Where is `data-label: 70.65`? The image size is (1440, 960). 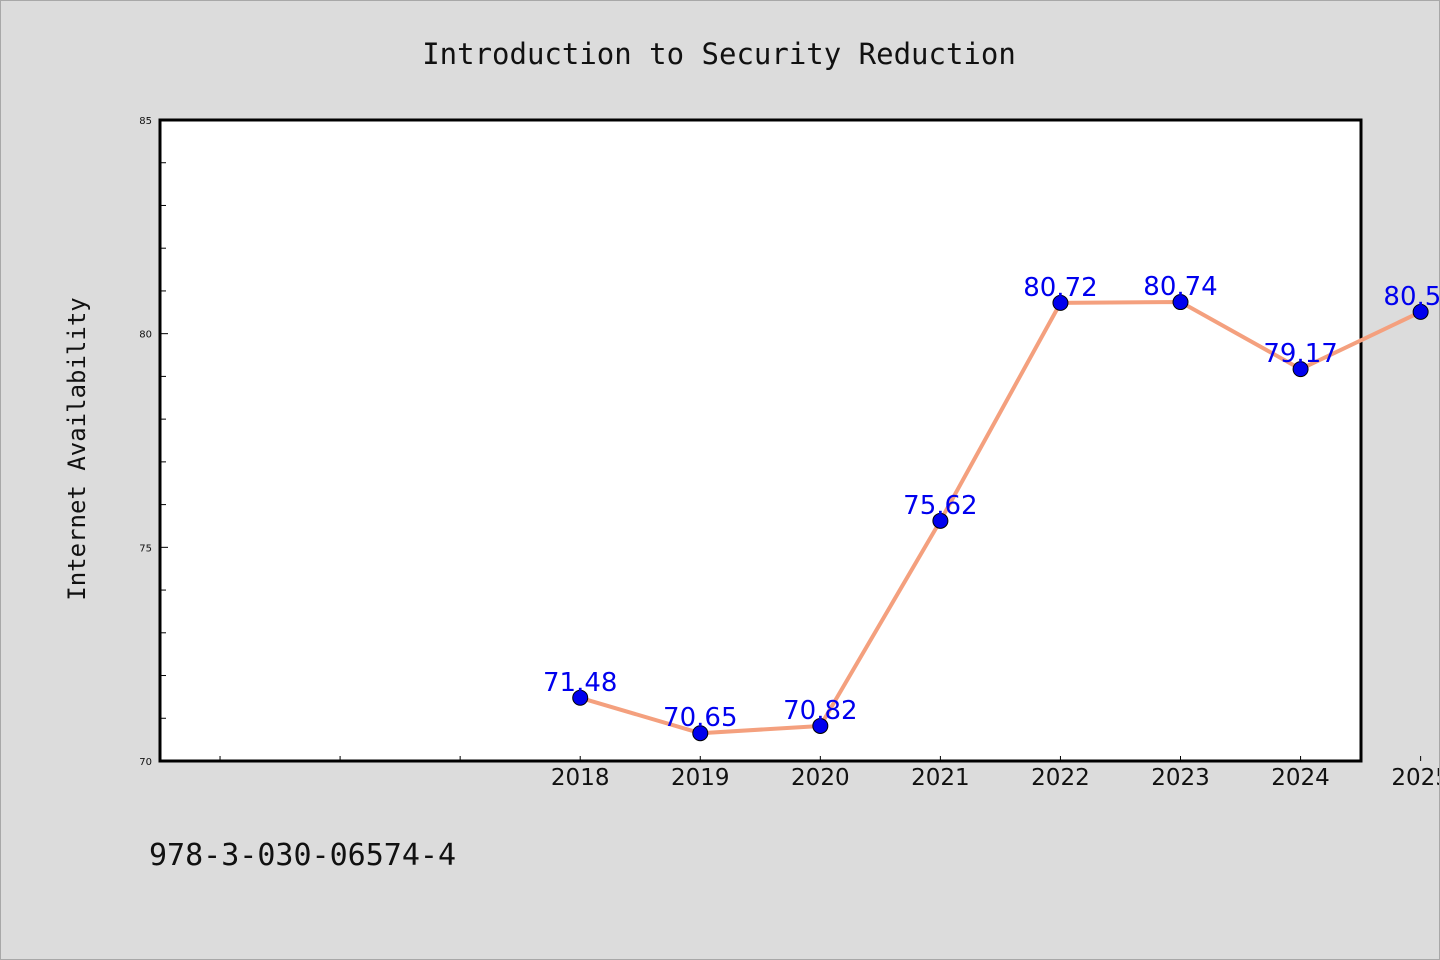 data-label: 70.65 is located at coordinates (700, 718).